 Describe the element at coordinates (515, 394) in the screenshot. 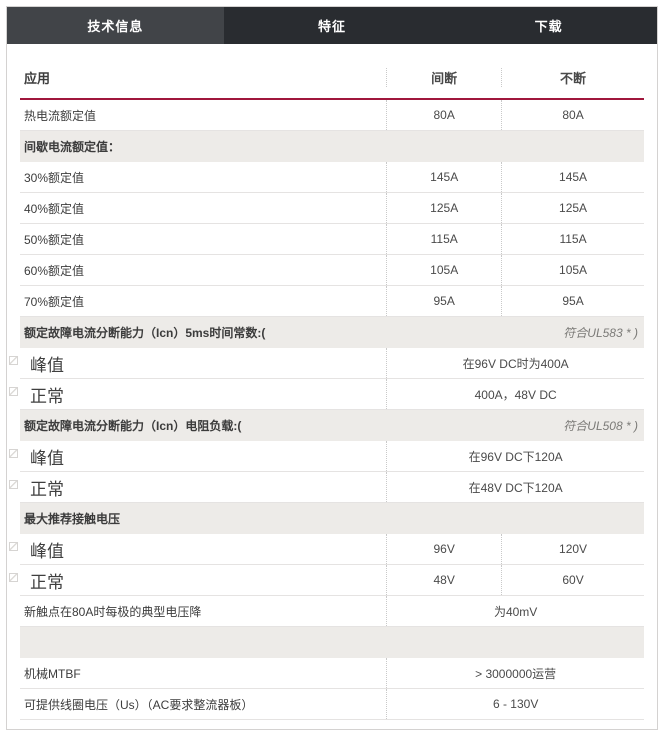

I see `cell-value-span: 400A，48V DC` at that location.